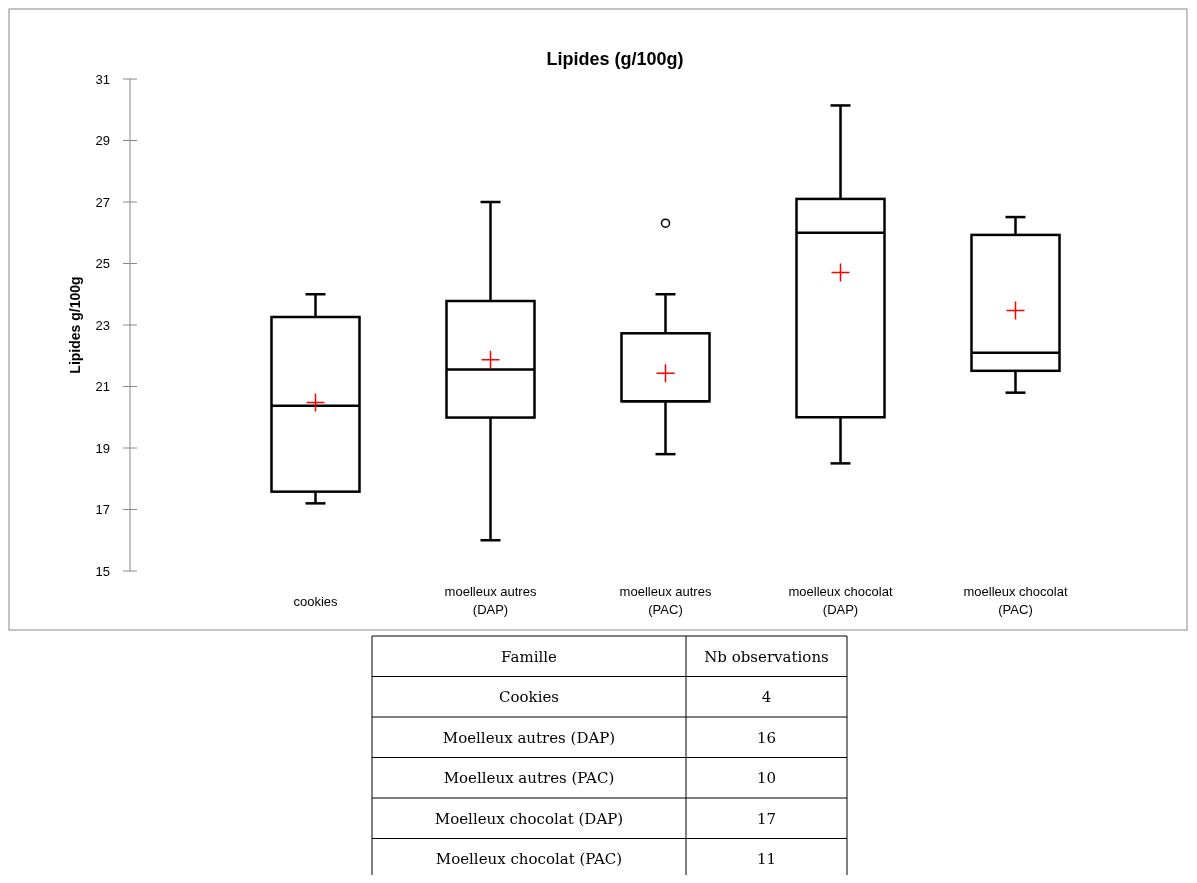  What do you see at coordinates (102, 325) in the screenshot?
I see `y-tick-label: 23` at bounding box center [102, 325].